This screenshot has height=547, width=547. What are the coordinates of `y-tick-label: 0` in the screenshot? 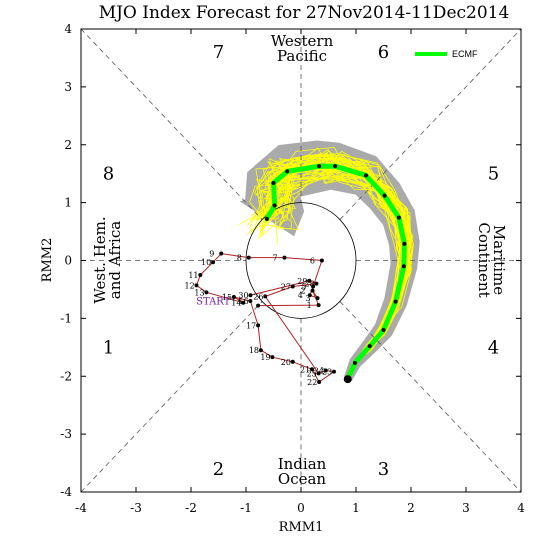 It's located at (68, 261).